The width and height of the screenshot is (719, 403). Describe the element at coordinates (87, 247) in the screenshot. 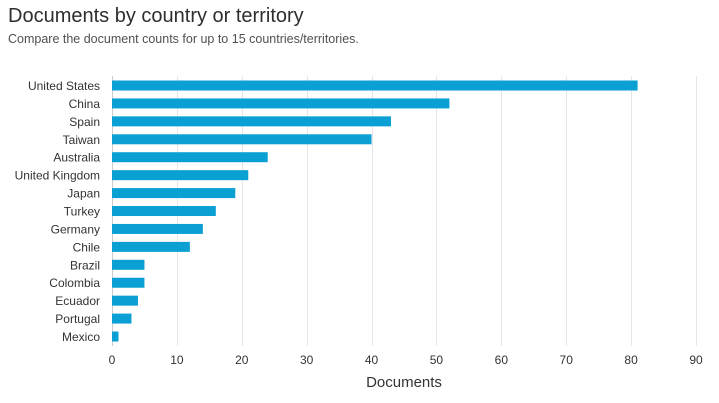

I see `y-tick-label: Chile` at that location.